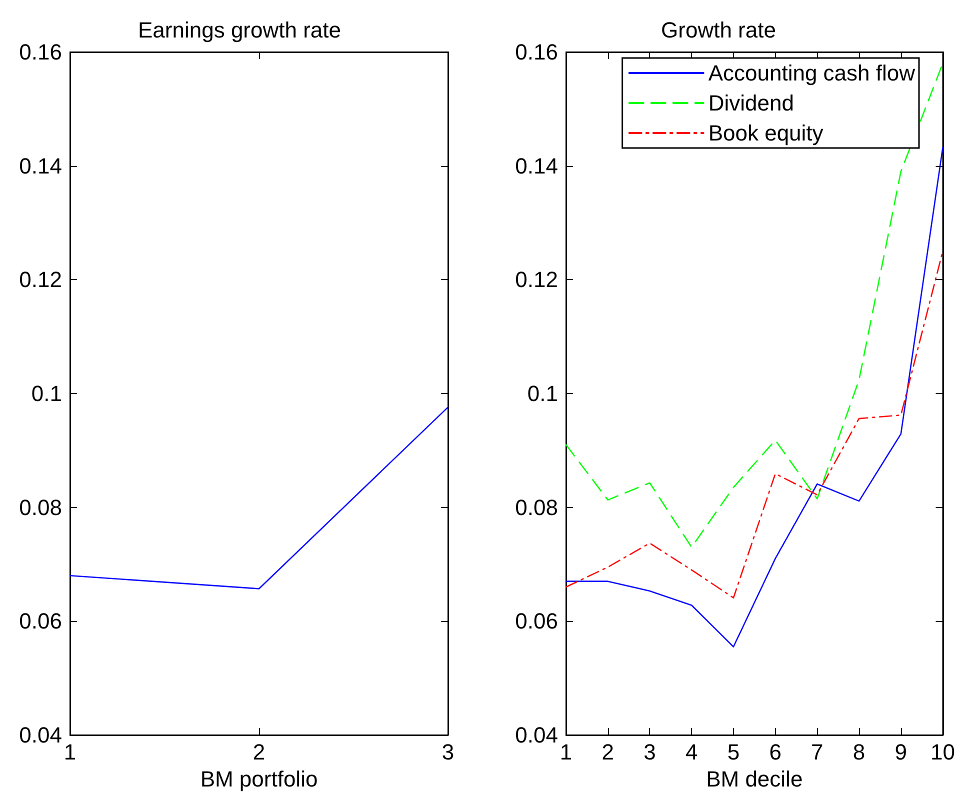 The image size is (958, 808). Describe the element at coordinates (718, 30) in the screenshot. I see `chart-title: Growth rate` at that location.